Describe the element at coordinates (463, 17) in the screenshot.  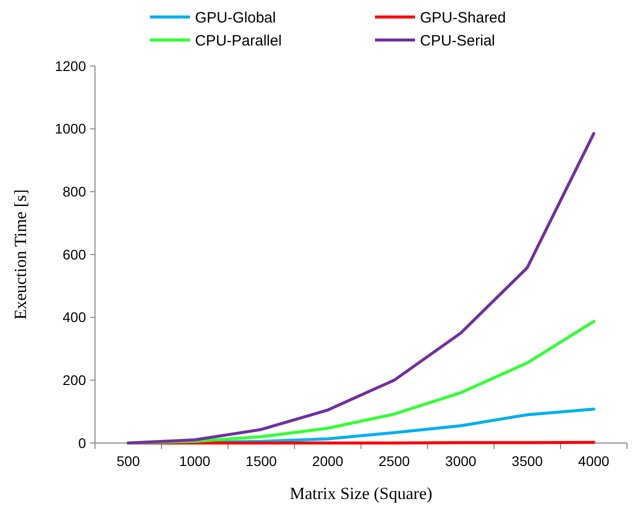
I see `legend-label: GPU-Shared` at that location.